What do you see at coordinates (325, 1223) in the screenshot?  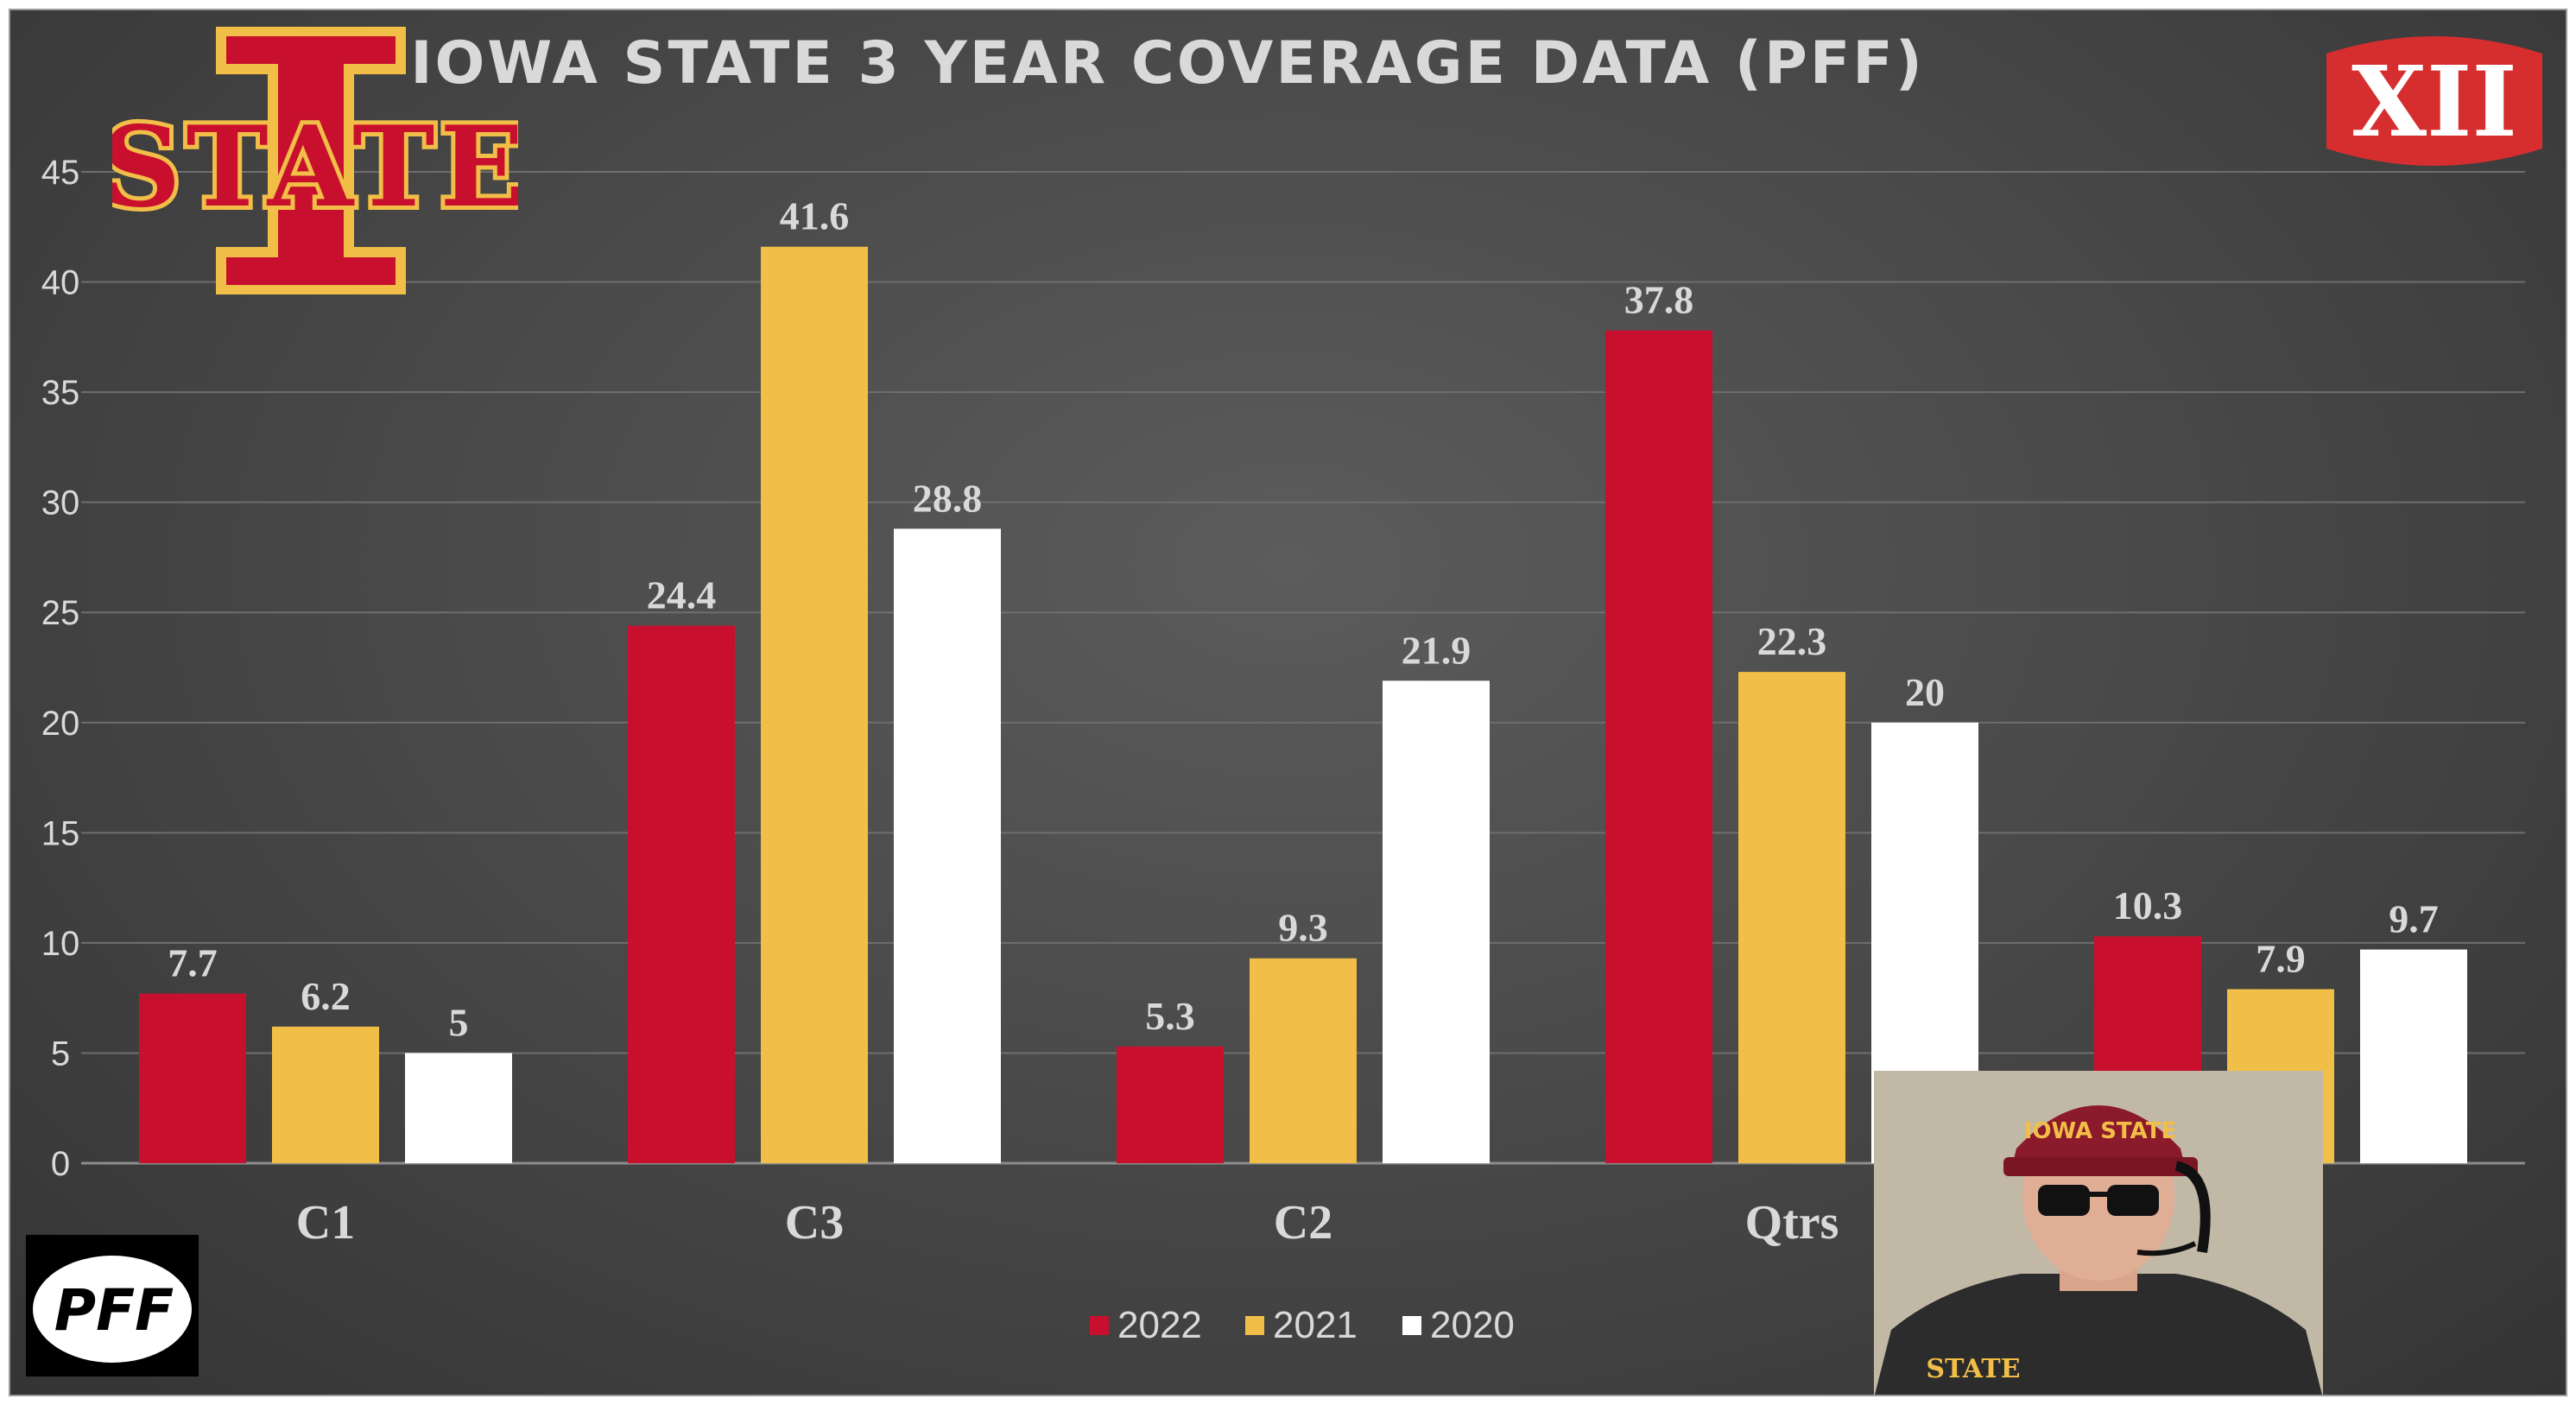 I see `x-tick-label: C1` at bounding box center [325, 1223].